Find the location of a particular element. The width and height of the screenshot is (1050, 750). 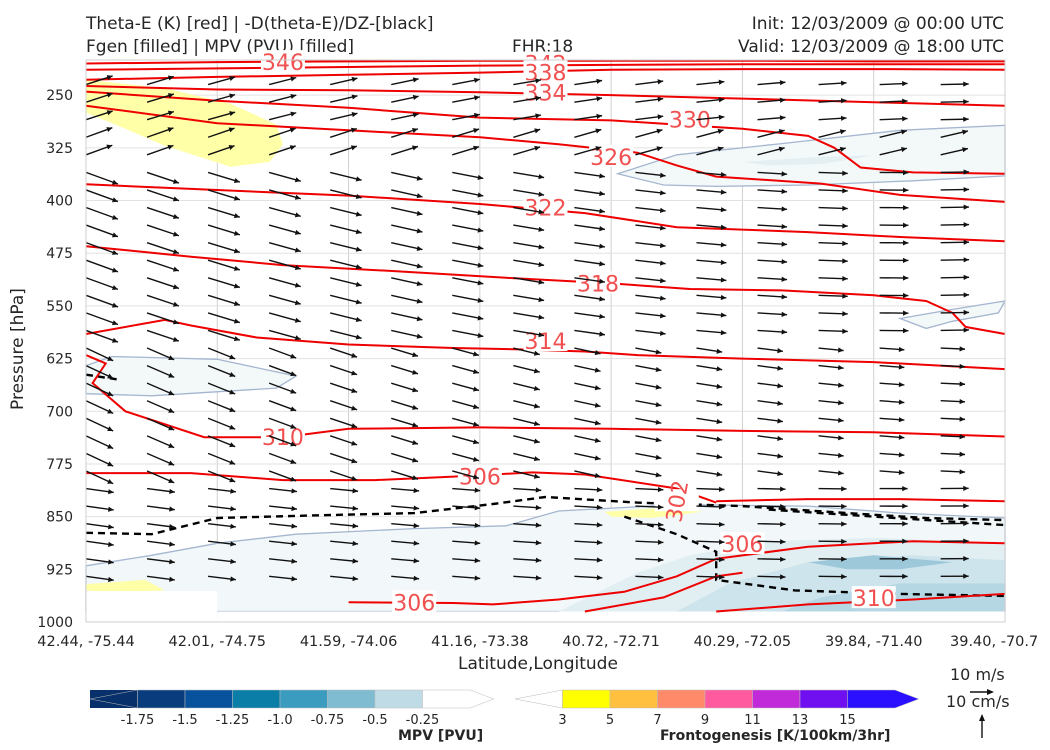

colorbar-tick-label: -1.75 is located at coordinates (138, 720).